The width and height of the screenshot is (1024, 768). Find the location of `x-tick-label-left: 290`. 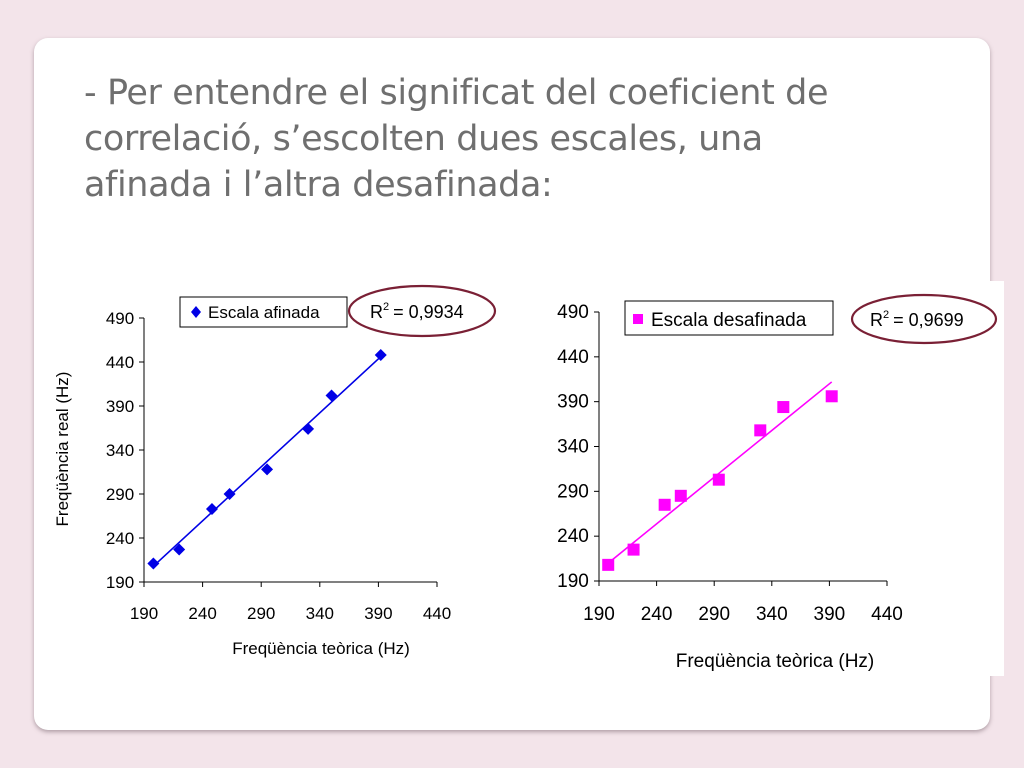

x-tick-label-left: 290 is located at coordinates (261, 613).